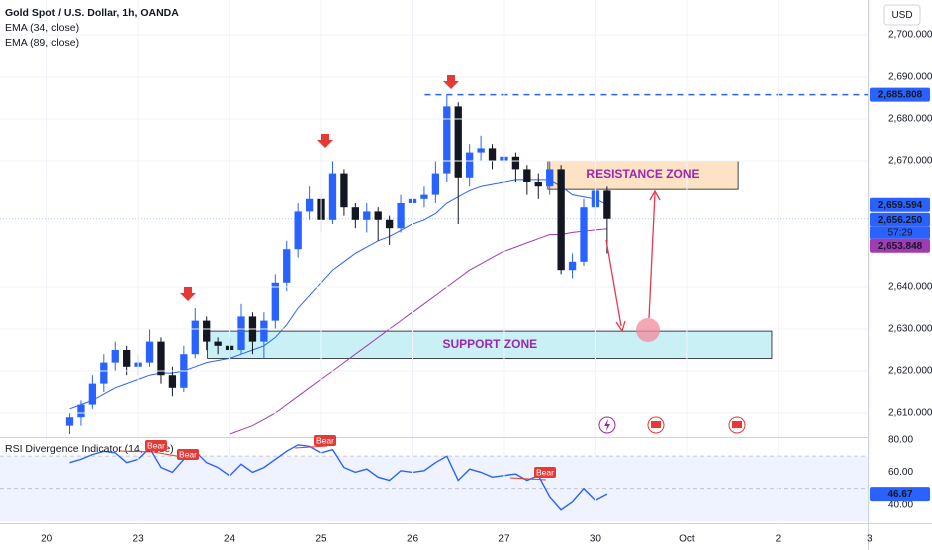  Describe the element at coordinates (413, 539) in the screenshot. I see `x-tick-label: 26` at that location.